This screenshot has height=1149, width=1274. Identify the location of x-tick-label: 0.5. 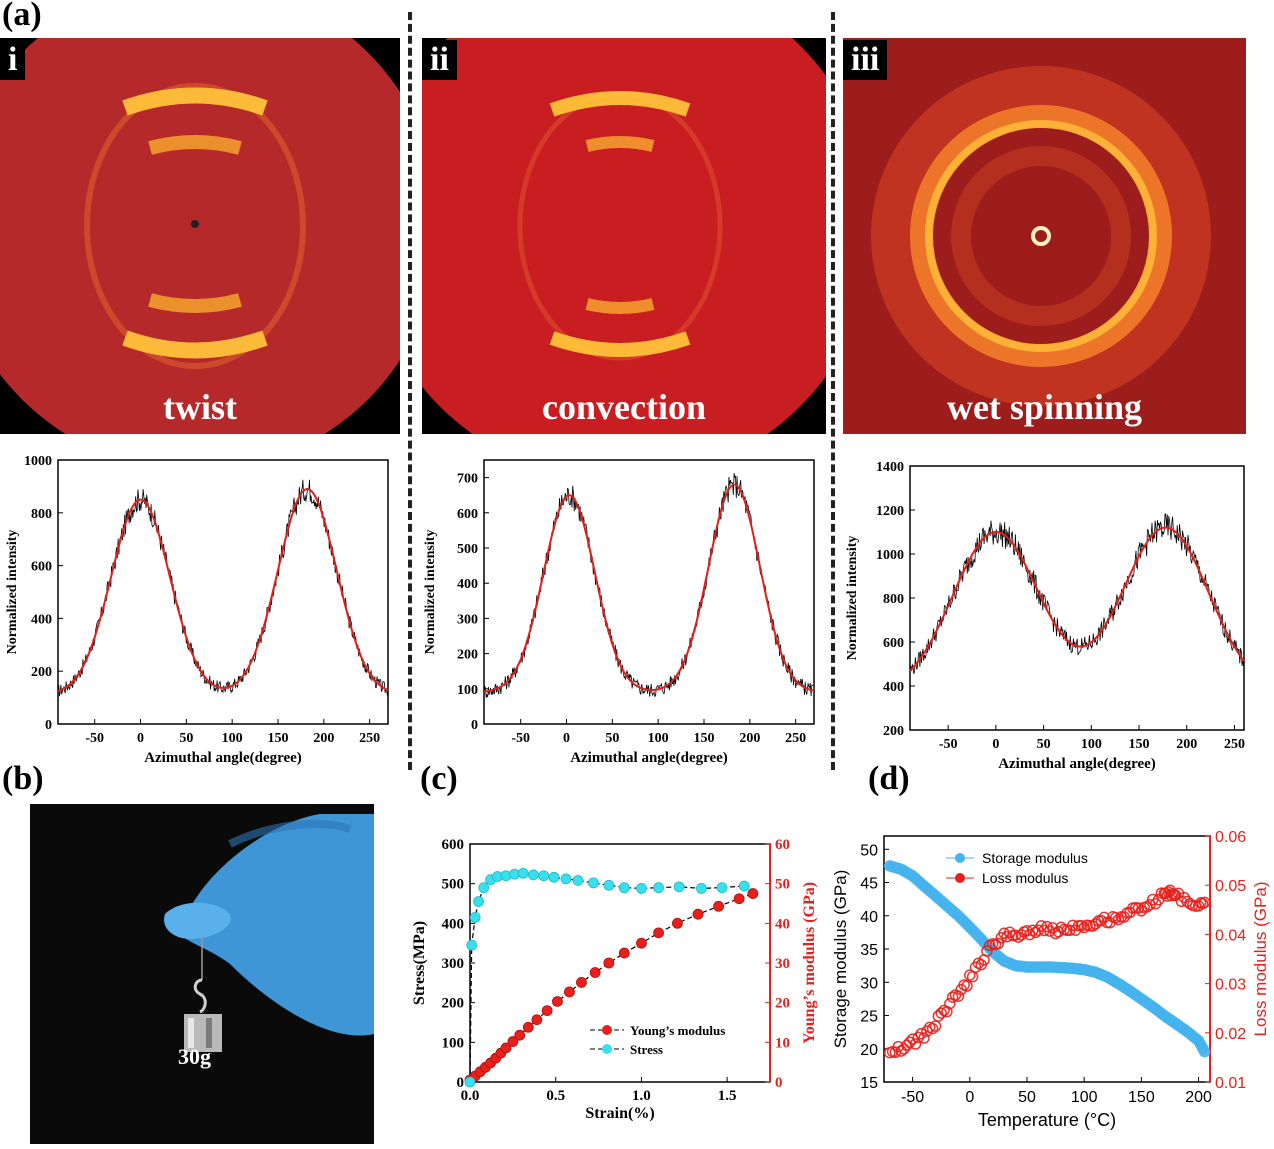
(555, 1096).